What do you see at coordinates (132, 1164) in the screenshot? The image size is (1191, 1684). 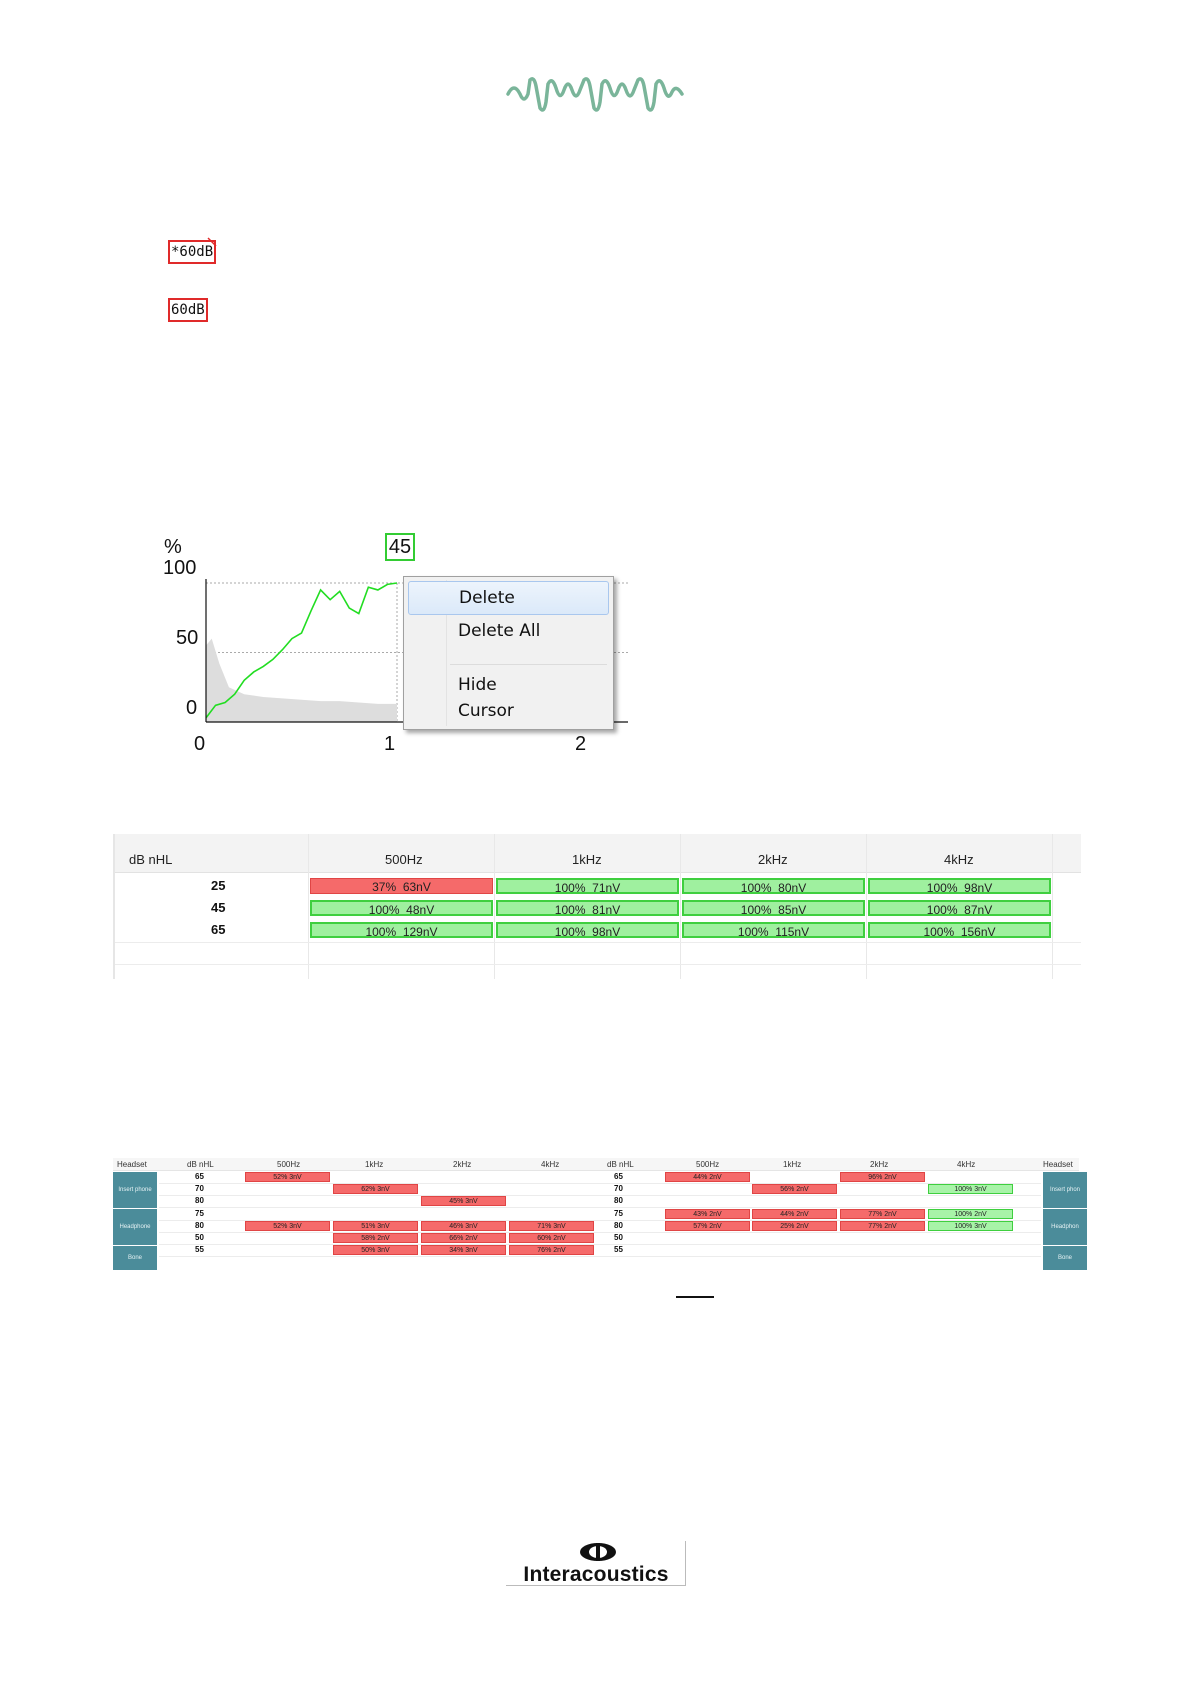 I see `header-headset-left: Headset` at bounding box center [132, 1164].